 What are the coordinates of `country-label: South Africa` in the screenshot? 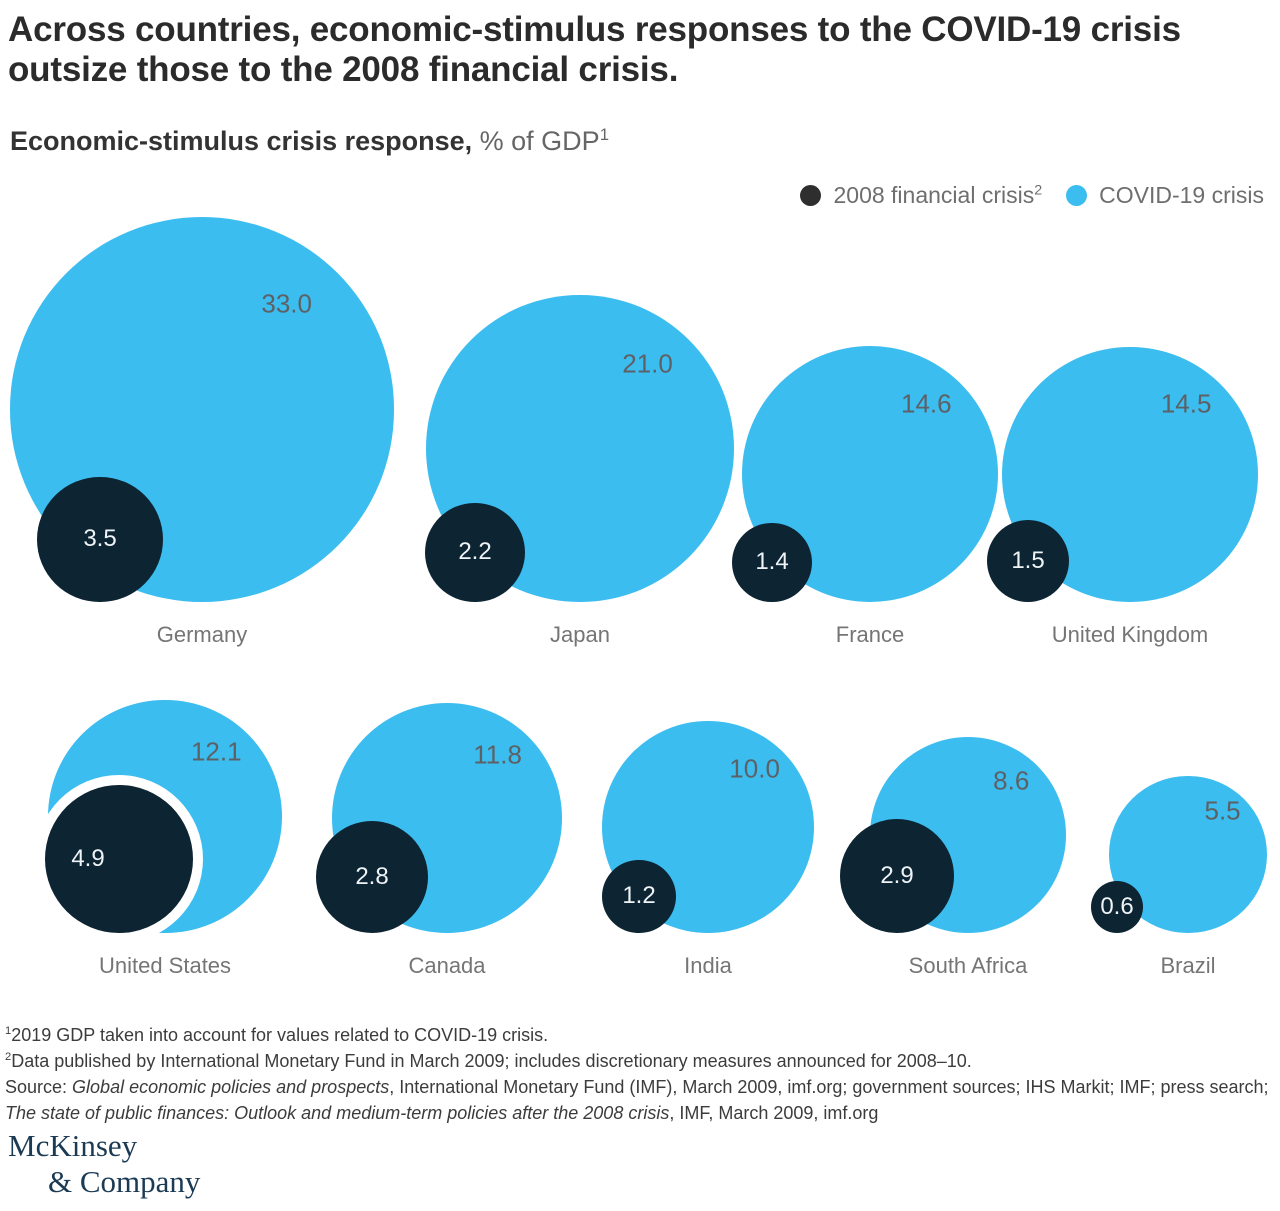 It's located at (968, 965).